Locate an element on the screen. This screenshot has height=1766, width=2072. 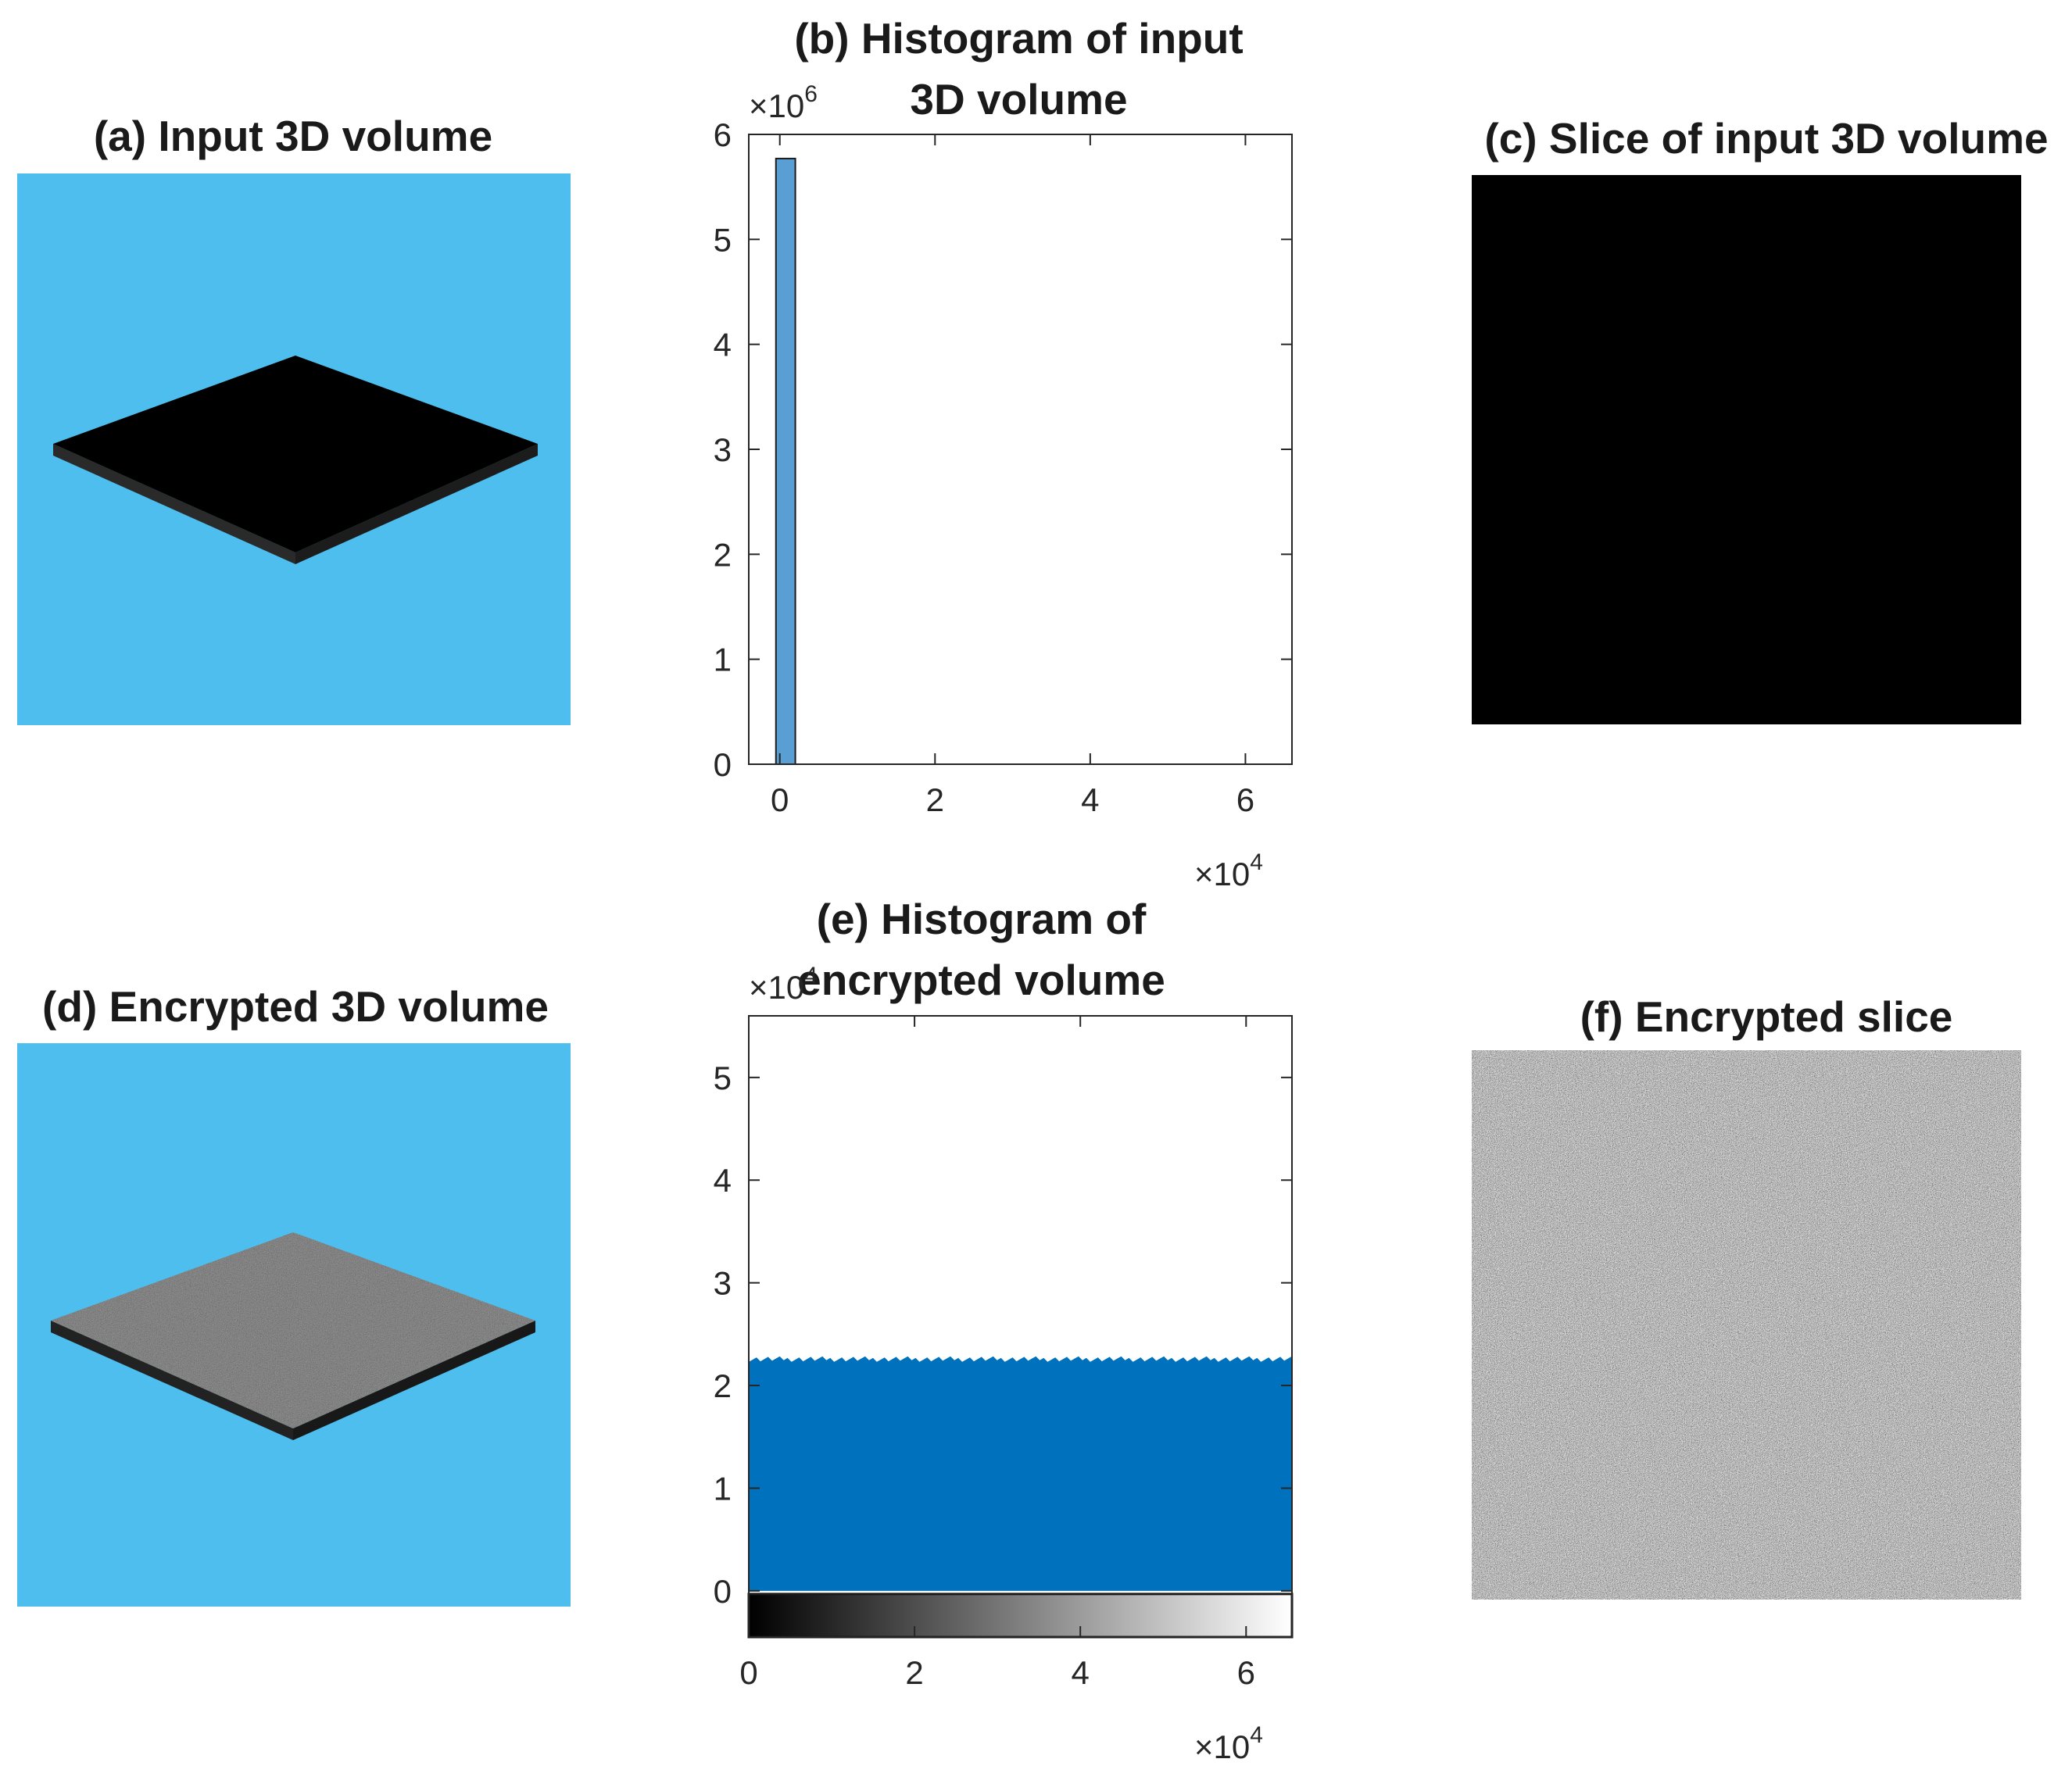
panel-e-histogram-area is located at coordinates (1020, 1473).